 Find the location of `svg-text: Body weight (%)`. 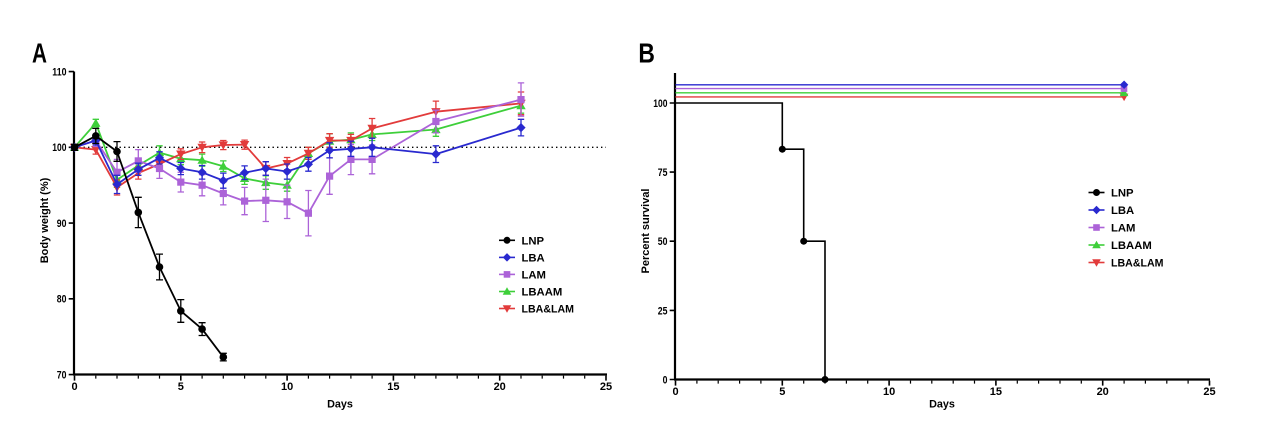

svg-text: Body weight (%) is located at coordinates (45, 220).